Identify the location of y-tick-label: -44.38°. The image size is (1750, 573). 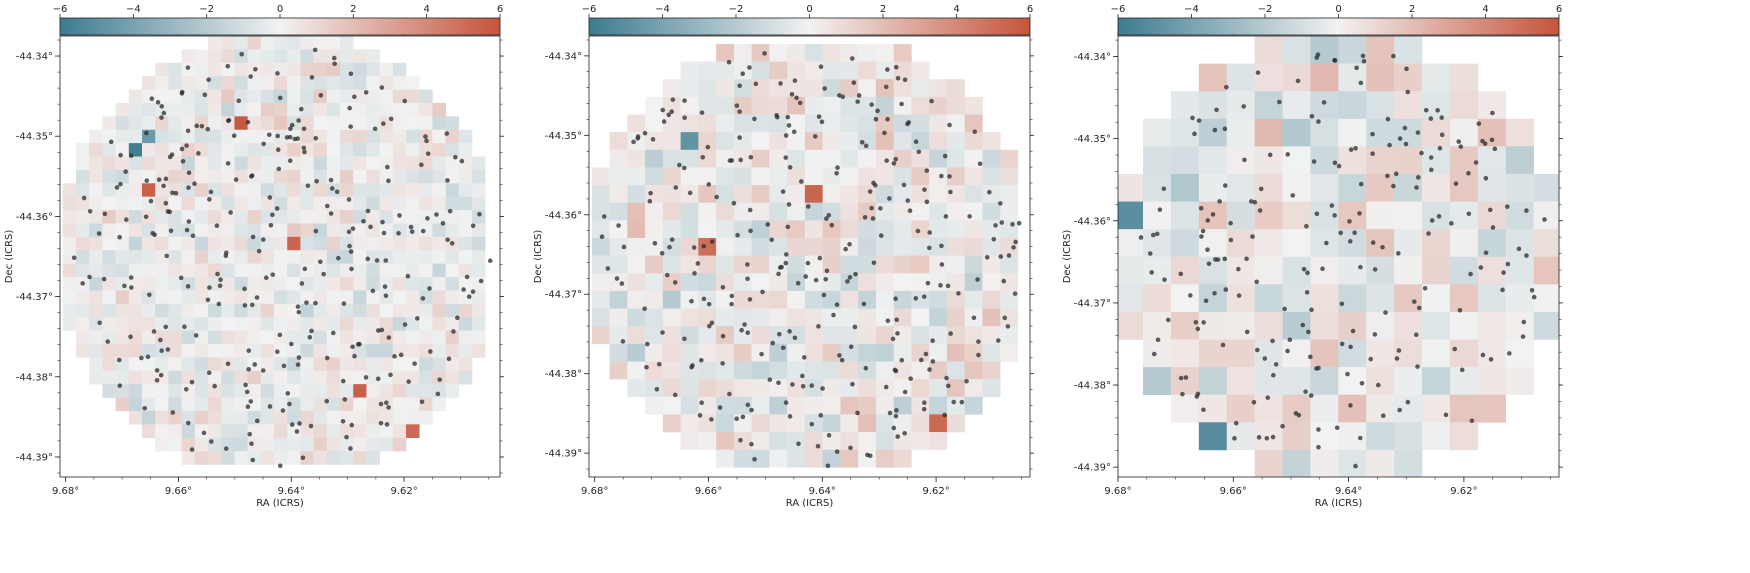
(563, 374).